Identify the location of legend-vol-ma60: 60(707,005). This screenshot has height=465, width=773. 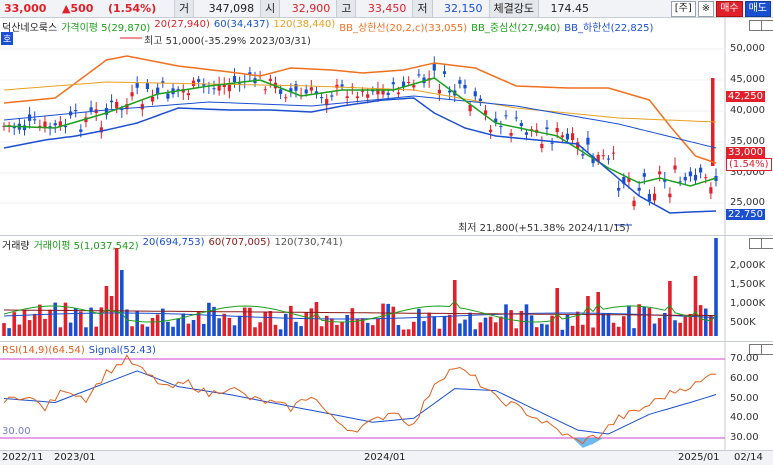
(239, 242).